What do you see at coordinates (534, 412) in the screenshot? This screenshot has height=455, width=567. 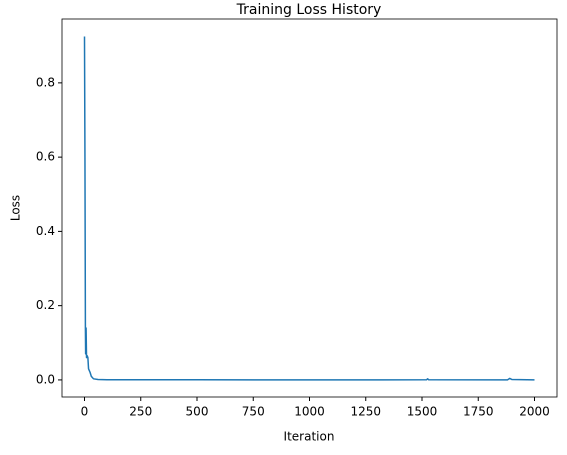 I see `x-tick-label: 2000` at bounding box center [534, 412].